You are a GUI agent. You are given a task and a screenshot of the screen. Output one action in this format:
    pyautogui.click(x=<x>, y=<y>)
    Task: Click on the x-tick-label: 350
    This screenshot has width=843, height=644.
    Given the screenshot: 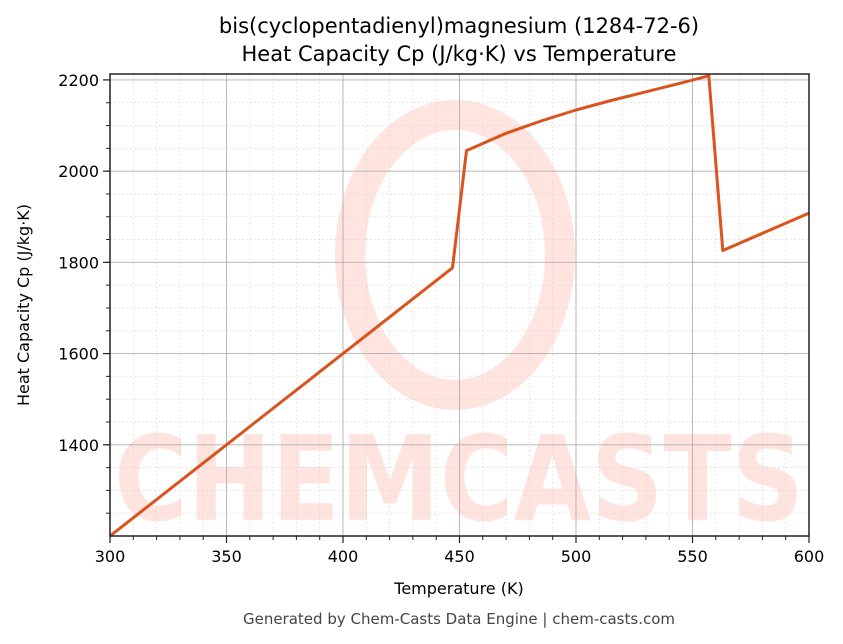 What is the action you would take?
    pyautogui.click(x=226, y=556)
    